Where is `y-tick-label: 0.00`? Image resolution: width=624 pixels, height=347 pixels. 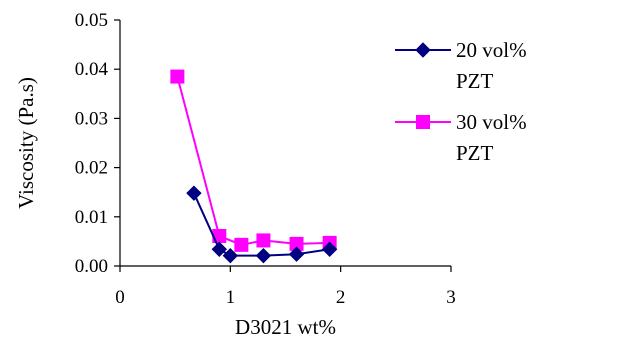
y-tick-label: 0.00 is located at coordinates (91, 266).